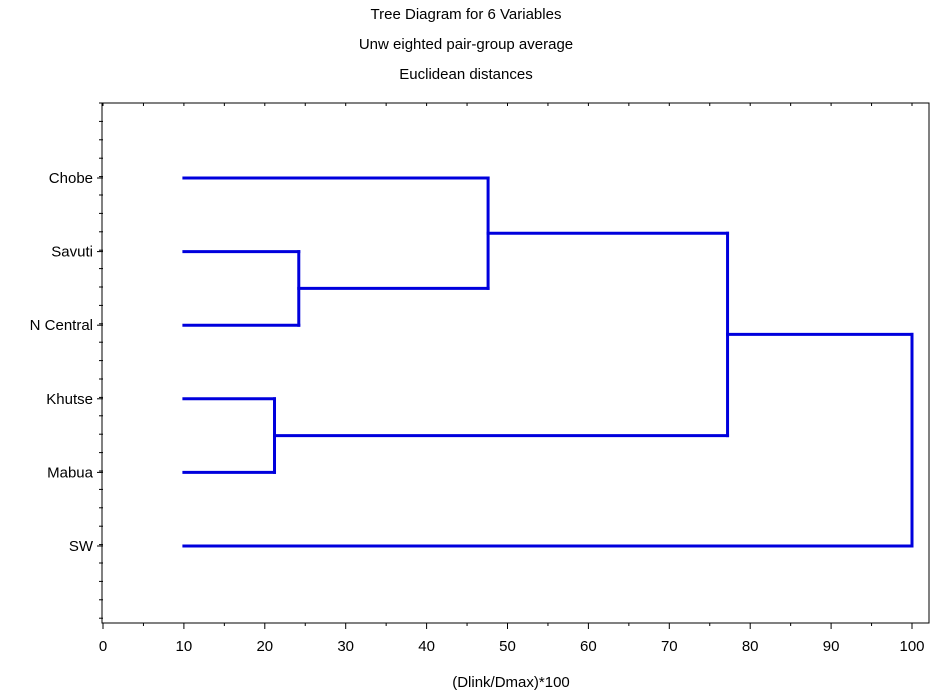 This screenshot has height=698, width=932. I want to click on x-tick-label: 60, so click(588, 646).